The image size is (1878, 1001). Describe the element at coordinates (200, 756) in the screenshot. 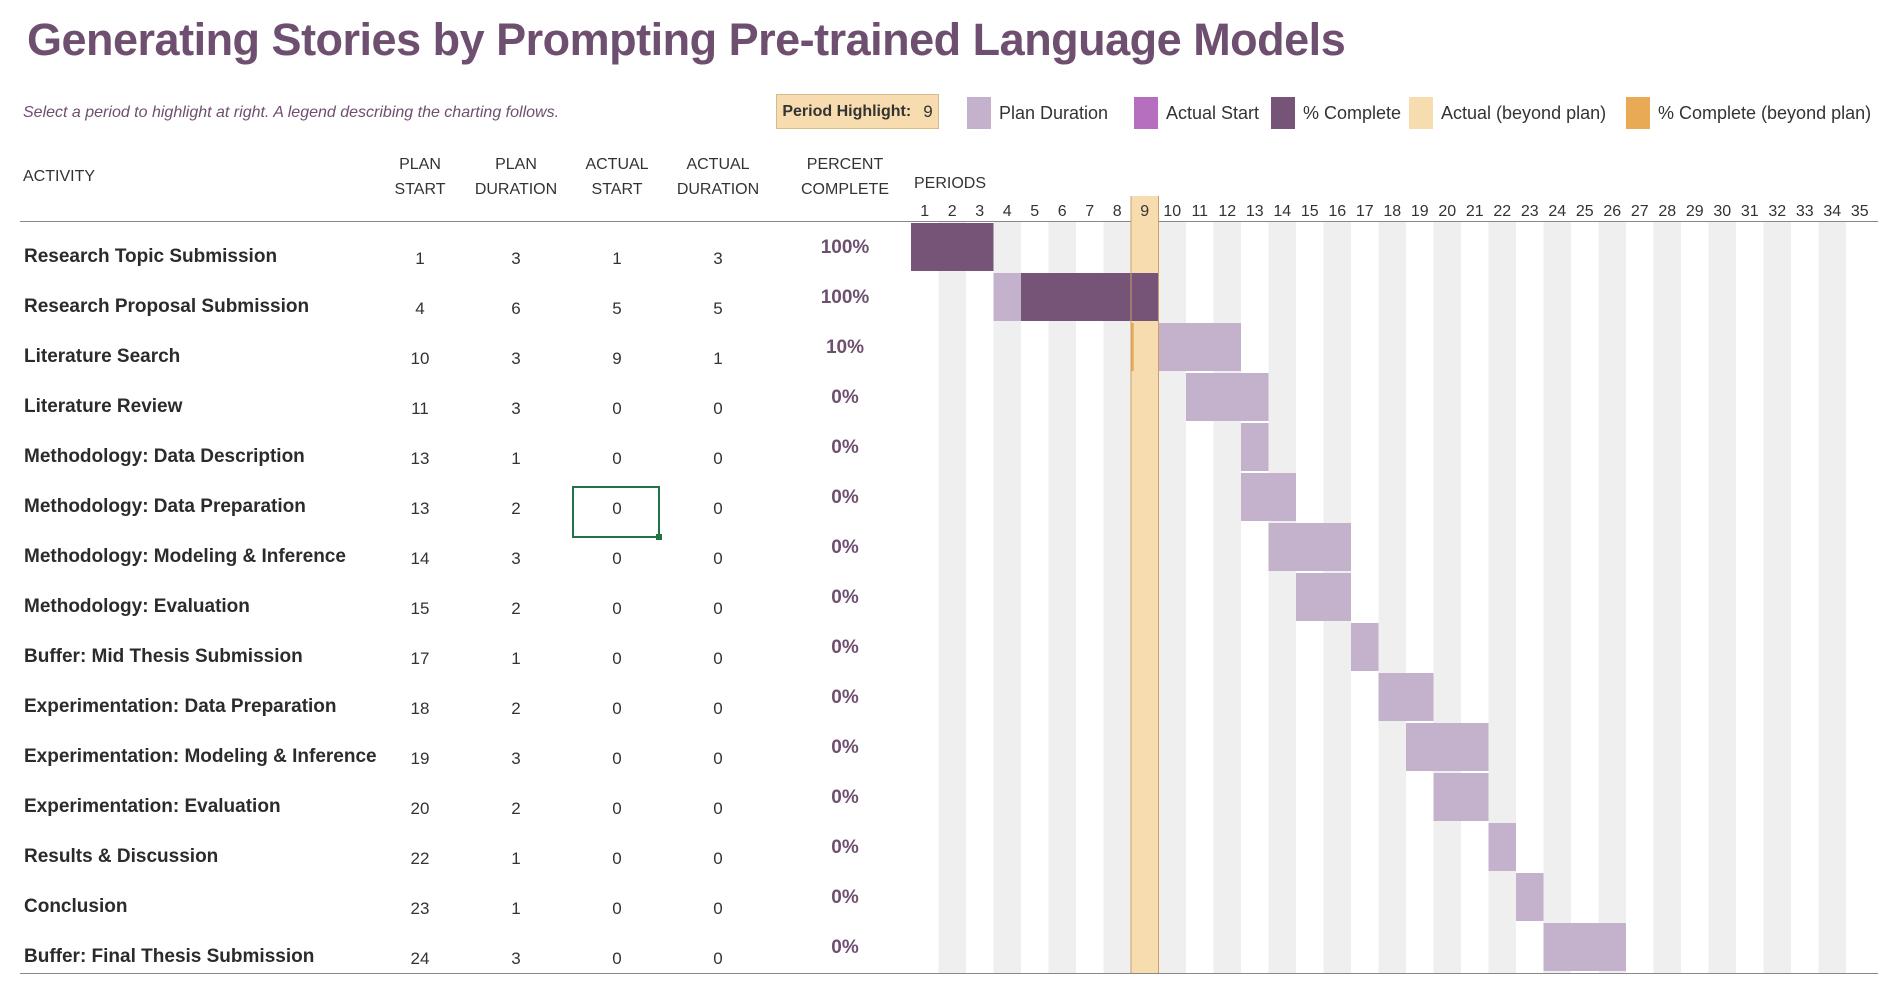

I see `activity-name: Experimentation: Modeling & Inference` at that location.